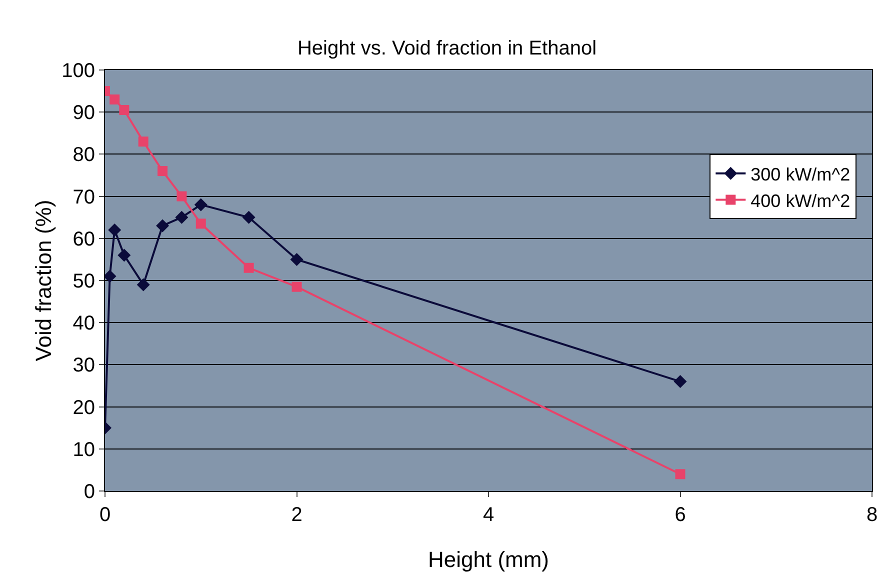 The image size is (894, 581). Describe the element at coordinates (78, 71) in the screenshot. I see `y-tick-label: 100` at that location.